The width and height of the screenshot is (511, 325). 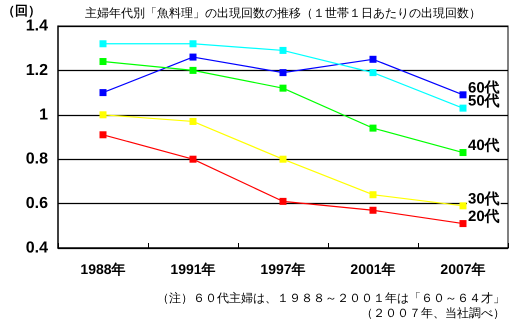 I want to click on y-tick-label: 0.8, so click(x=37, y=159).